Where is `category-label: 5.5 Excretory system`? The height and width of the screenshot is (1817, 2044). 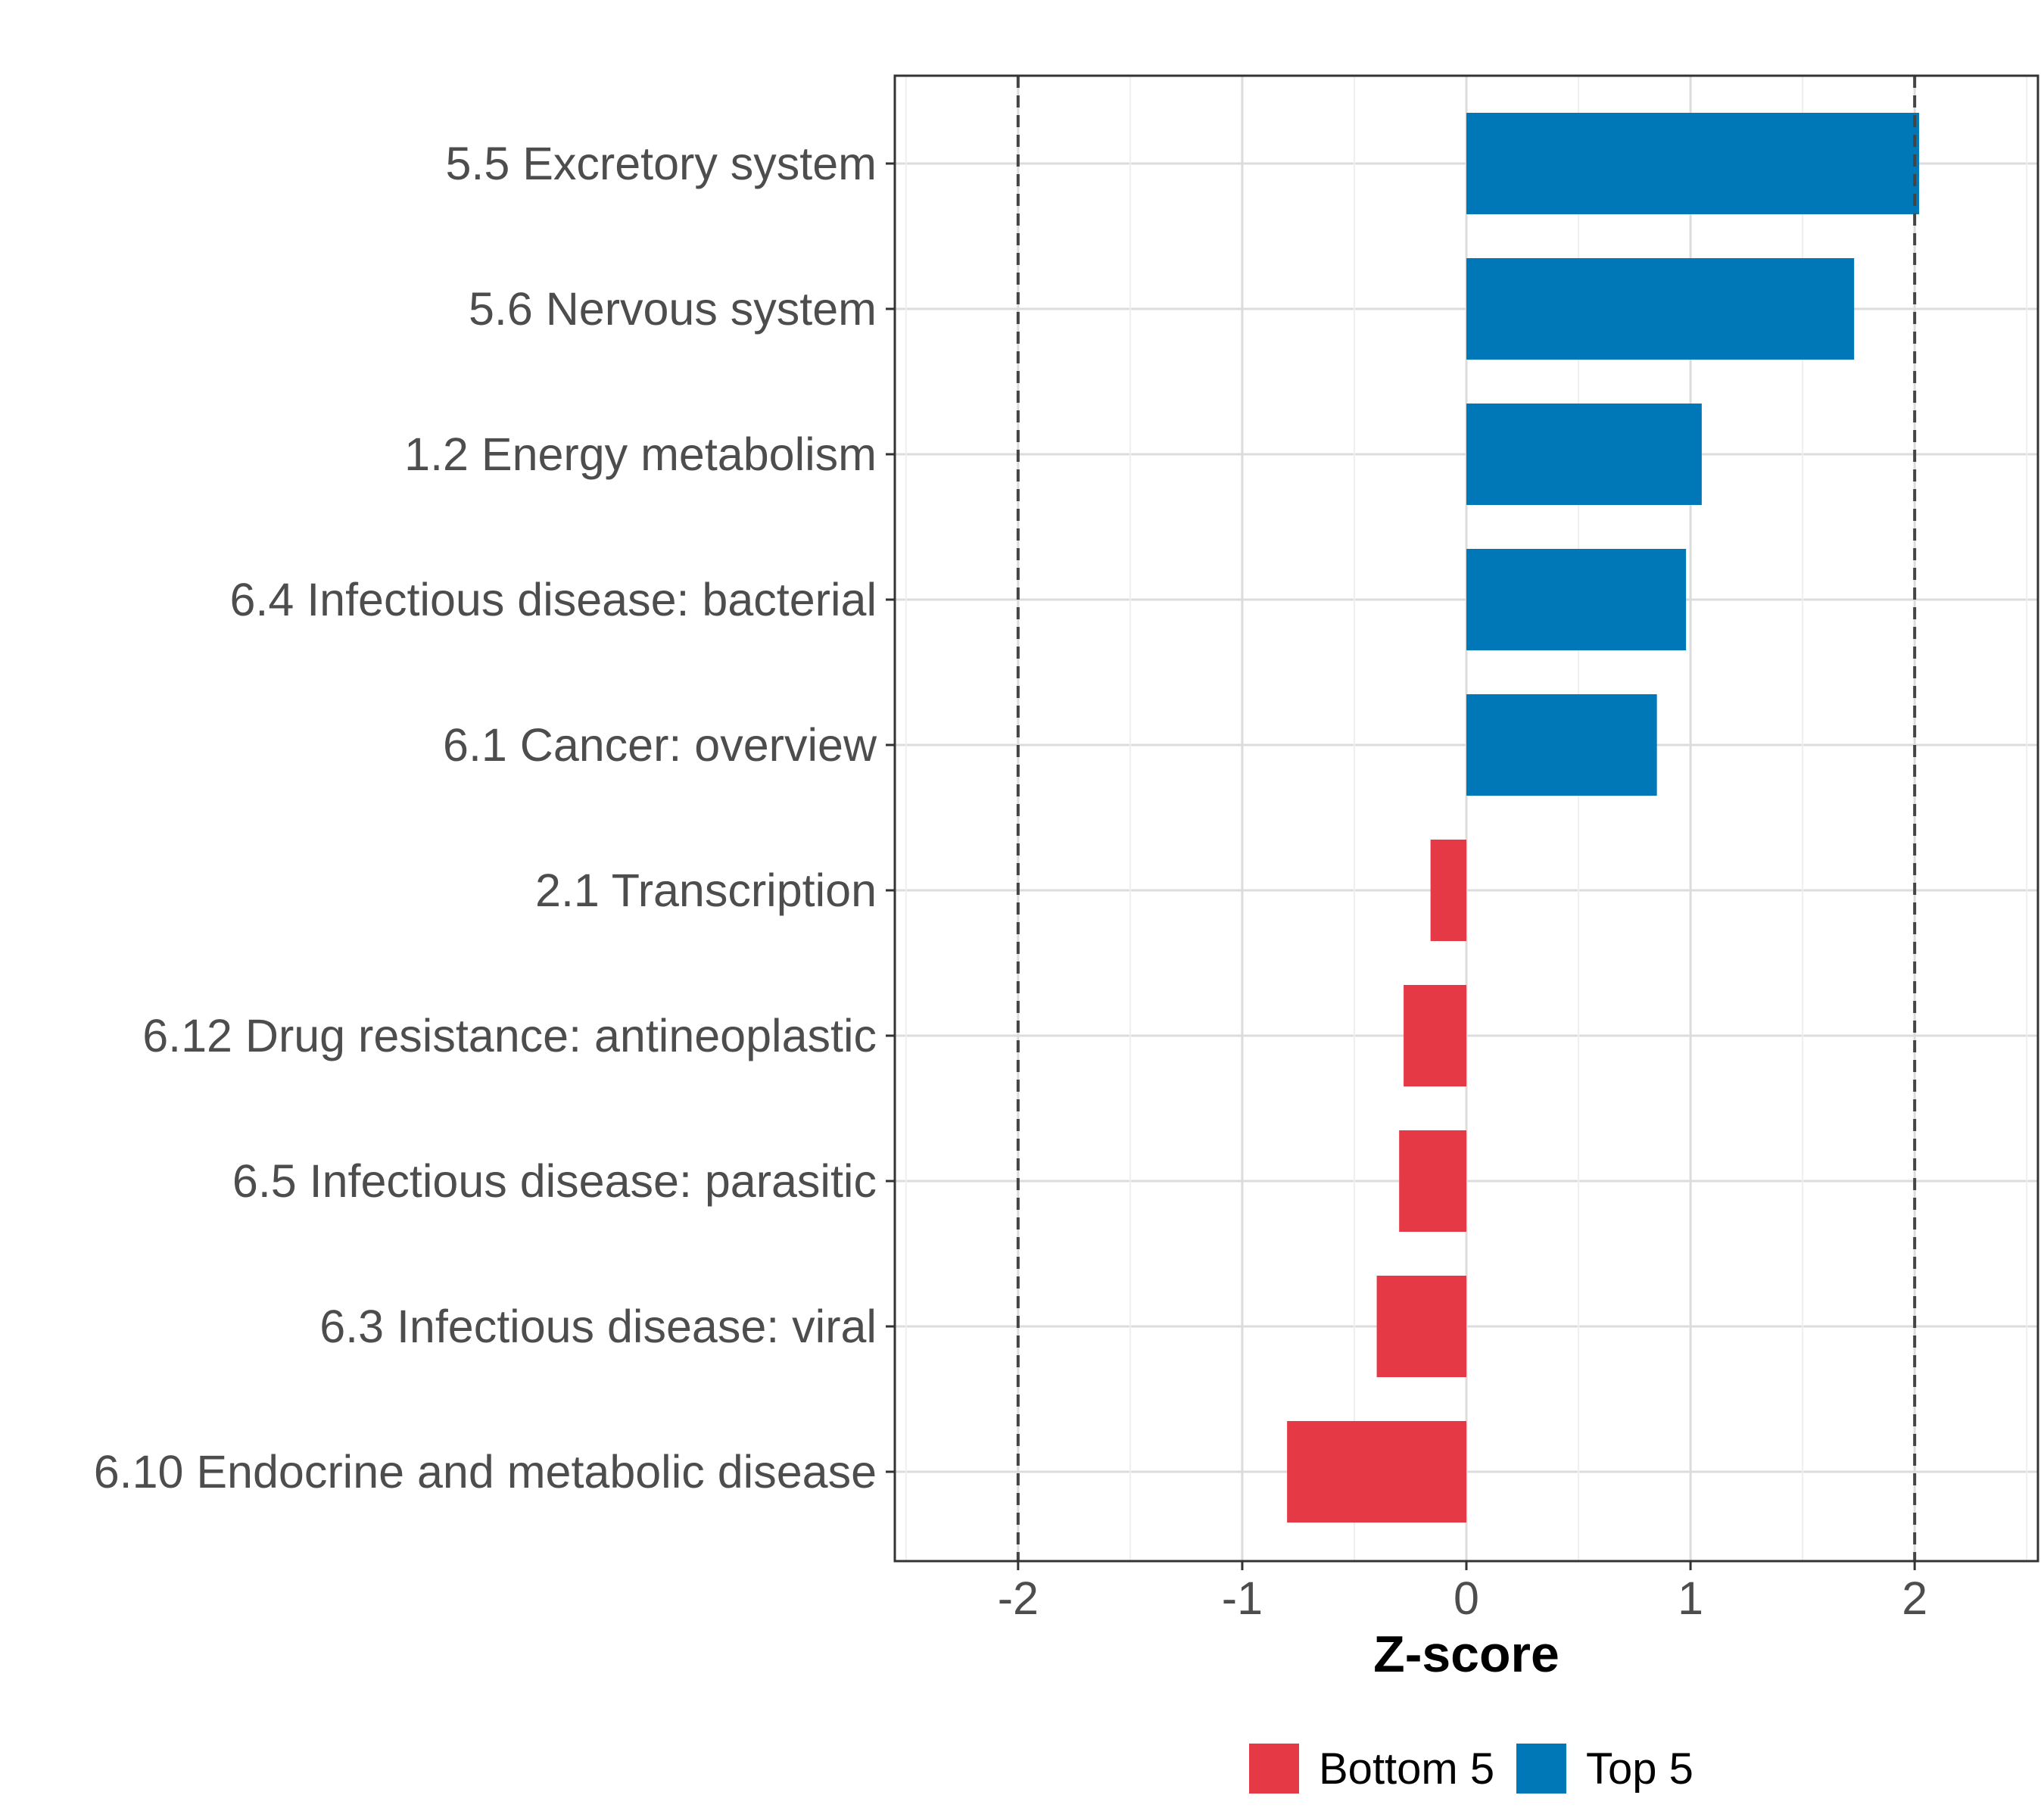 category-label: 5.5 Excretory system is located at coordinates (661, 163).